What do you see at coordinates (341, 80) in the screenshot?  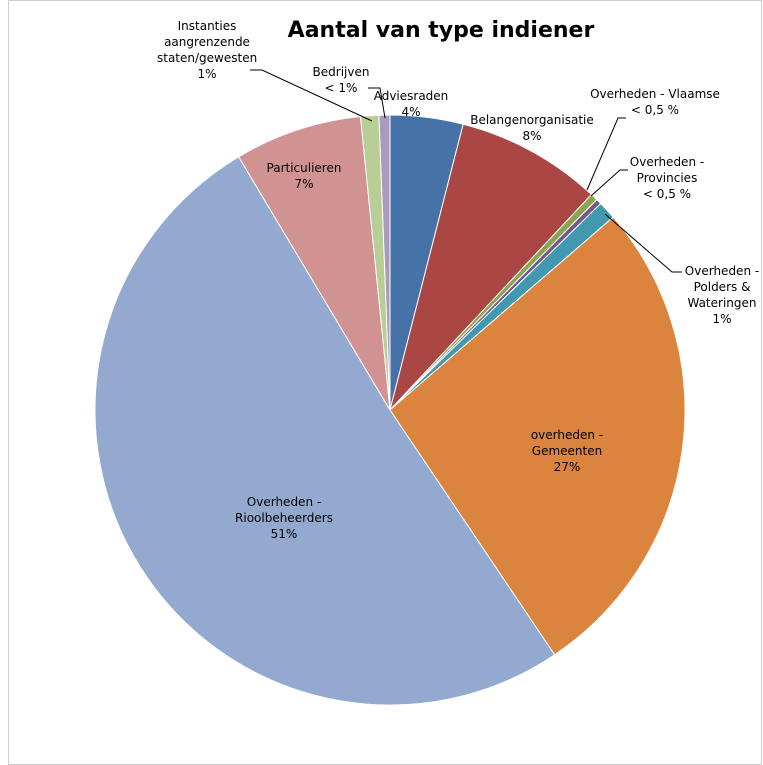 I see `data-label: Bedrijven < 1%` at bounding box center [341, 80].